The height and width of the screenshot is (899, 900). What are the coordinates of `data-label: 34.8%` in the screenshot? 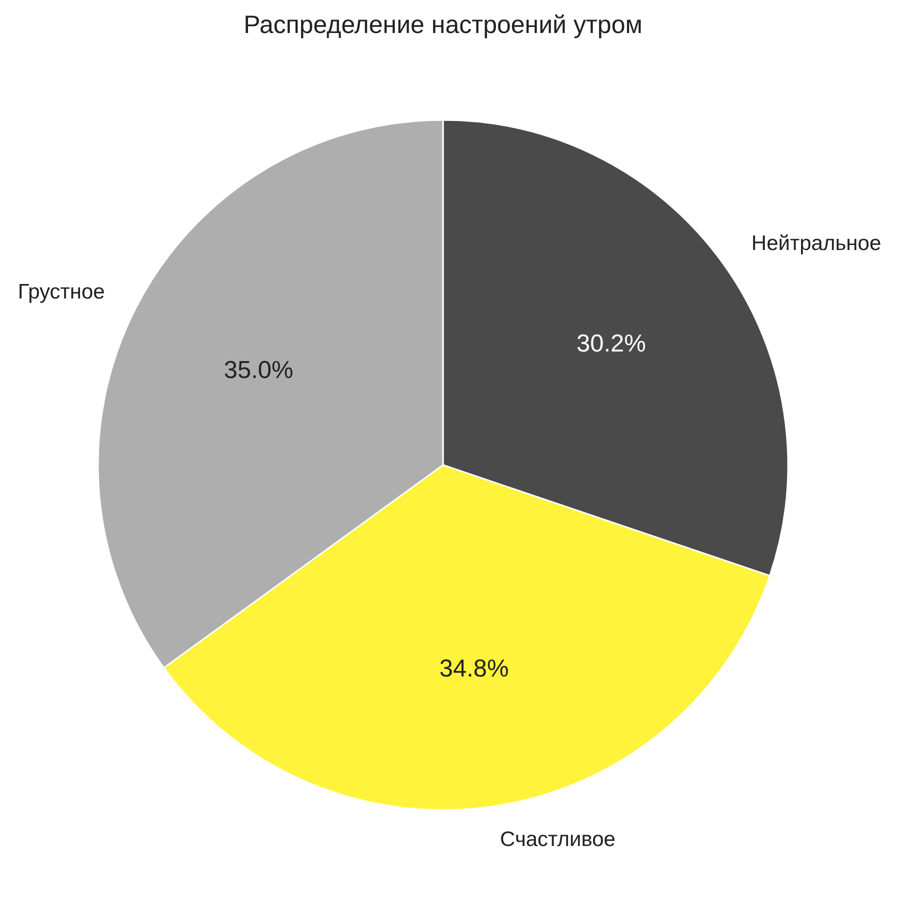 It's located at (474, 669).